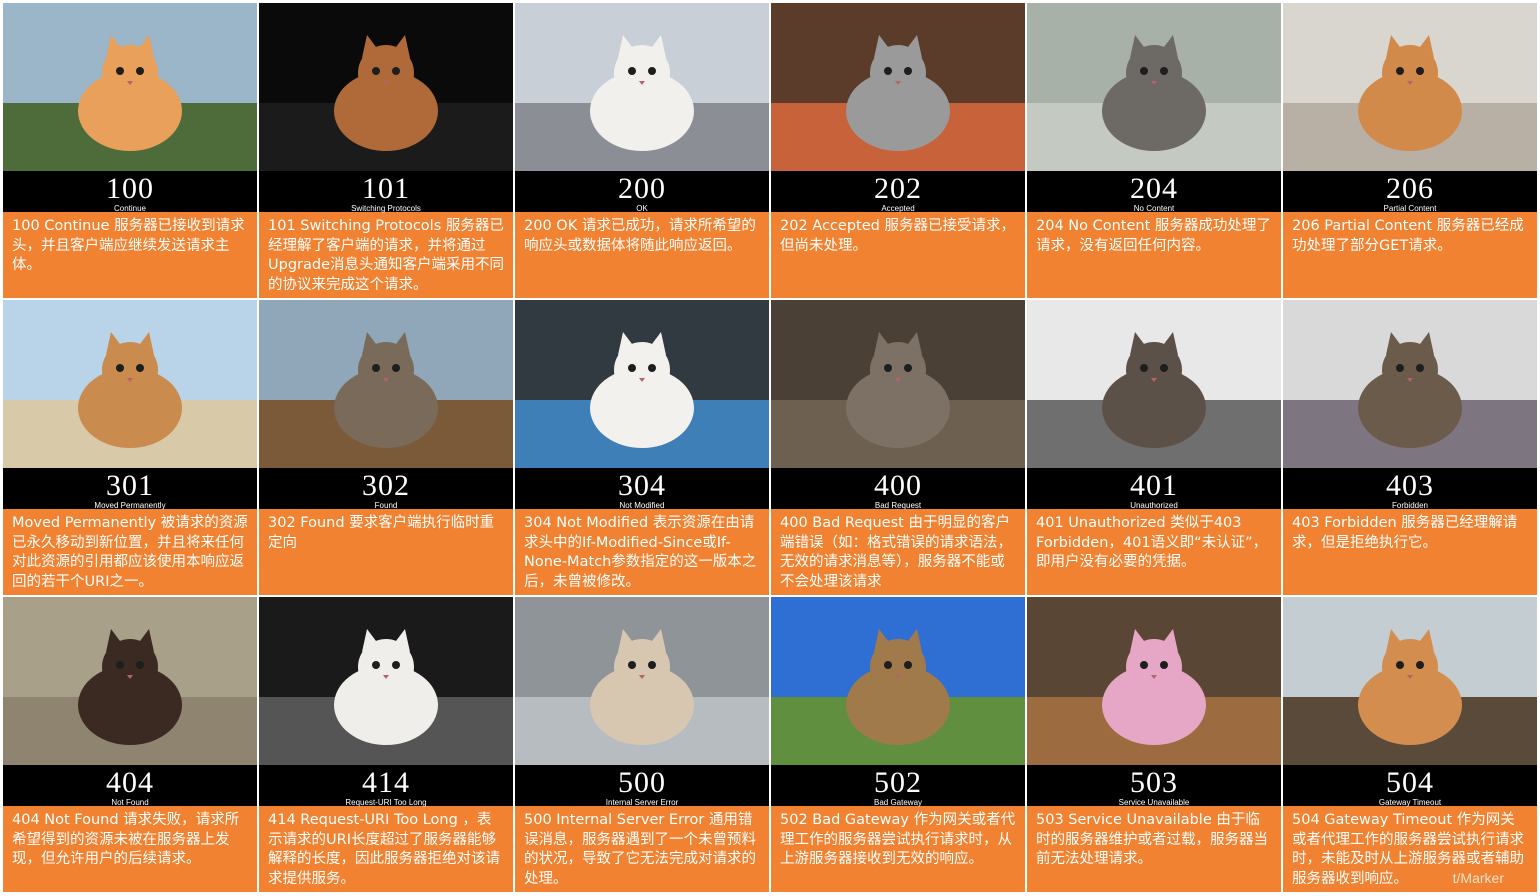  What do you see at coordinates (130, 255) in the screenshot?
I see `status-description: 100 Continue 服务器已接收到请求头，并且客户端应继续发送请求主体。` at bounding box center [130, 255].